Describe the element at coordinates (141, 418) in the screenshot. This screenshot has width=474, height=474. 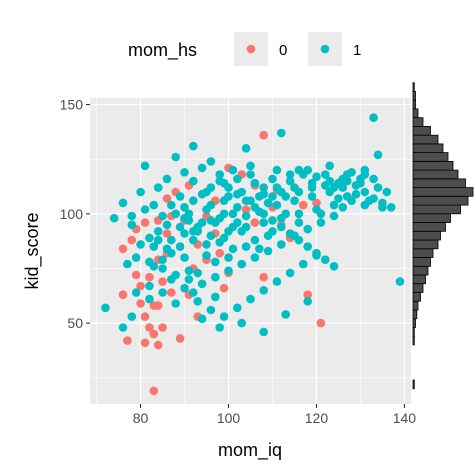
I see `x-tick-label: 80` at that location.